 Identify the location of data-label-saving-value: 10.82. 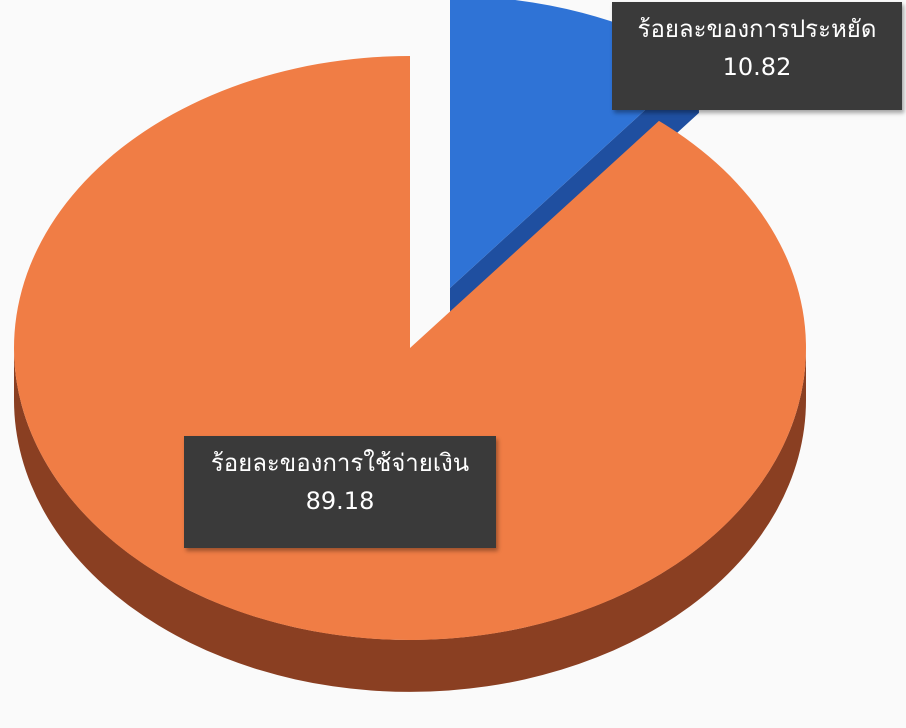
(757, 67).